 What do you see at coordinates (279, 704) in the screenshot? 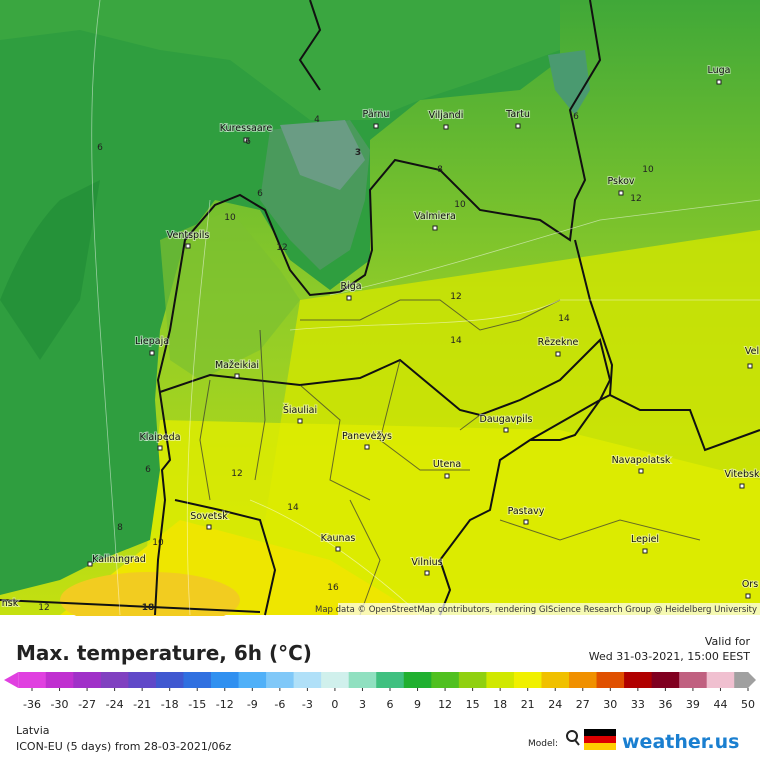
I see `colorbar-tick-label: -6` at bounding box center [279, 704].